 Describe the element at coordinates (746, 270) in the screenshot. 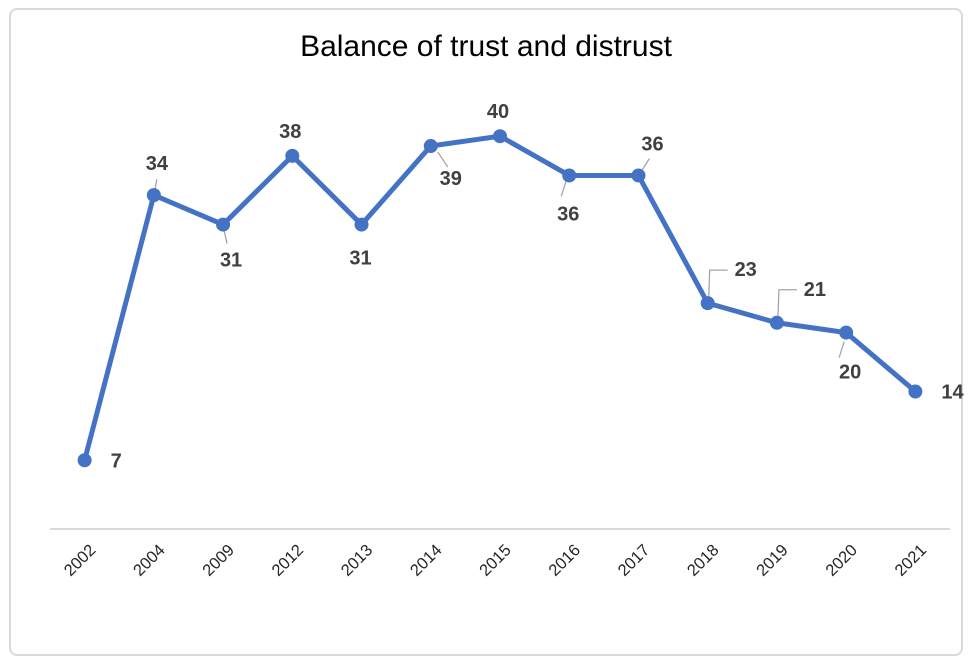

I see `data-point-label: 23` at that location.